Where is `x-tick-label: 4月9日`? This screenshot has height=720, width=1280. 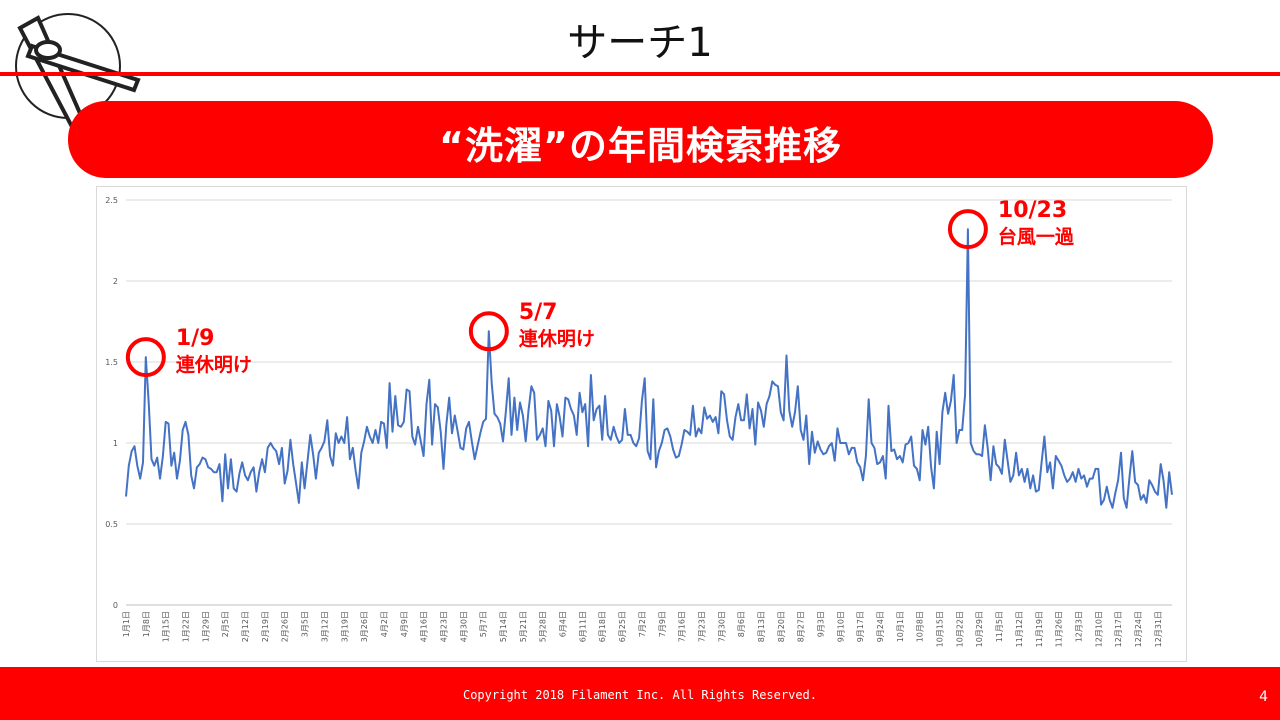
x-tick-label: 4月9日 is located at coordinates (404, 624).